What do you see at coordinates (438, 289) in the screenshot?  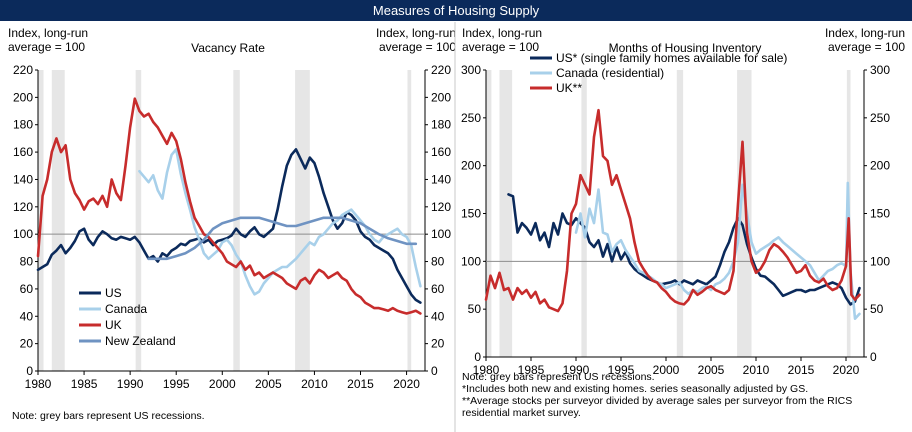 I see `vacancy-y-tick-label-right: 60` at bounding box center [438, 289].